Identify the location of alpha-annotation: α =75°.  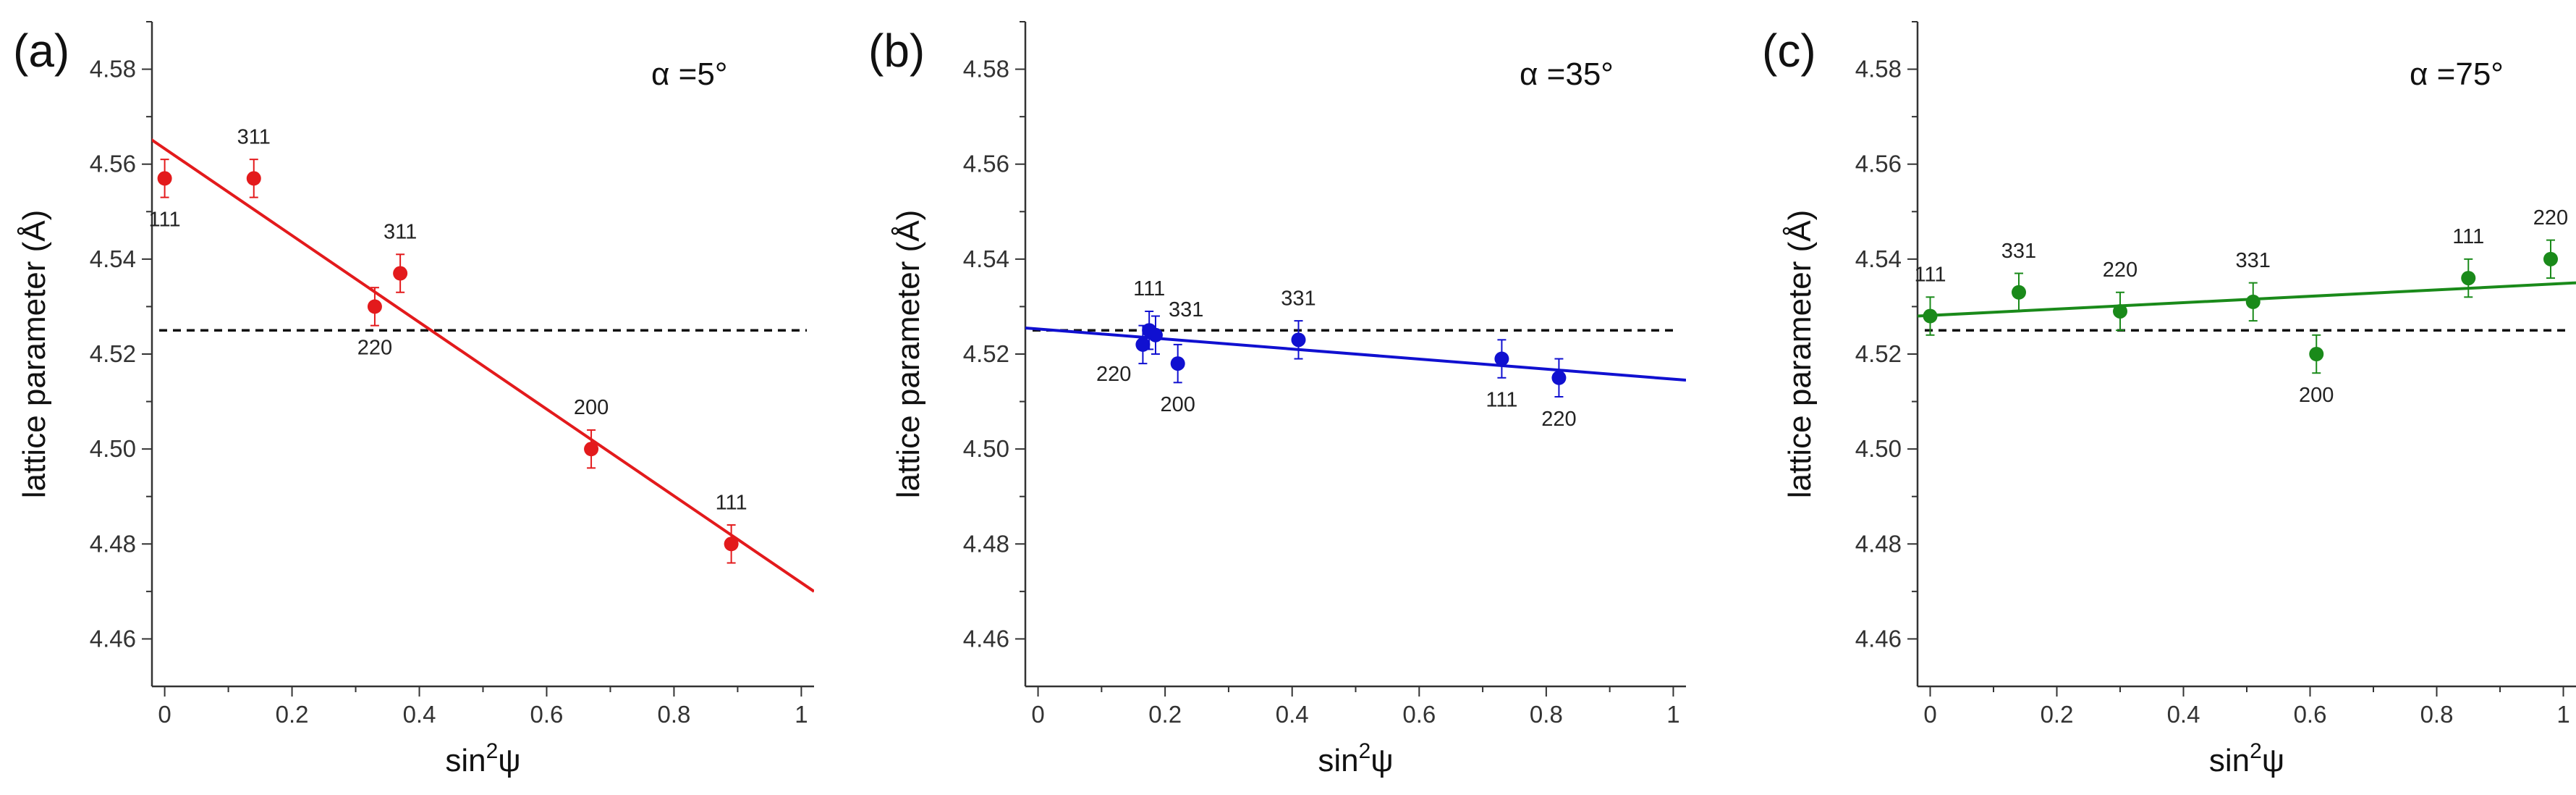
(2457, 74).